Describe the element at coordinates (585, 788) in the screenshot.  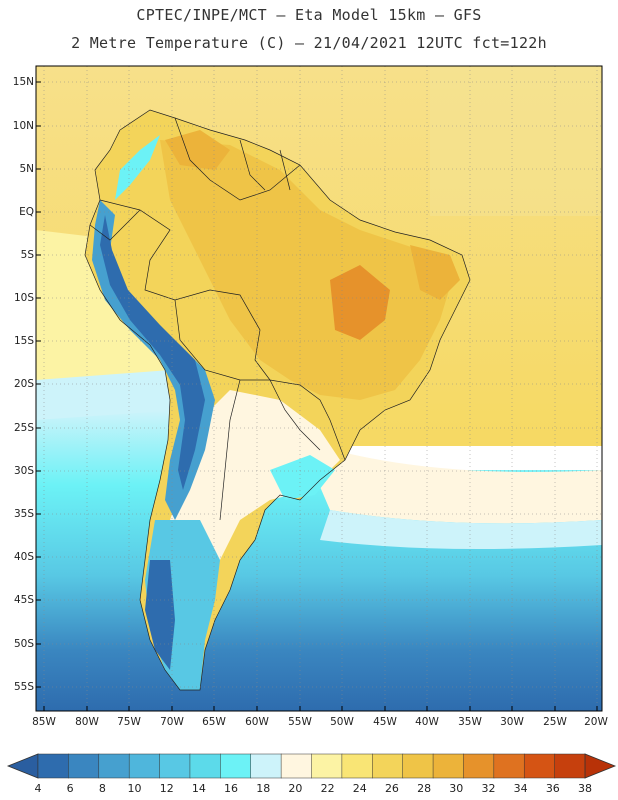
I see `colorbar-label: 38` at that location.